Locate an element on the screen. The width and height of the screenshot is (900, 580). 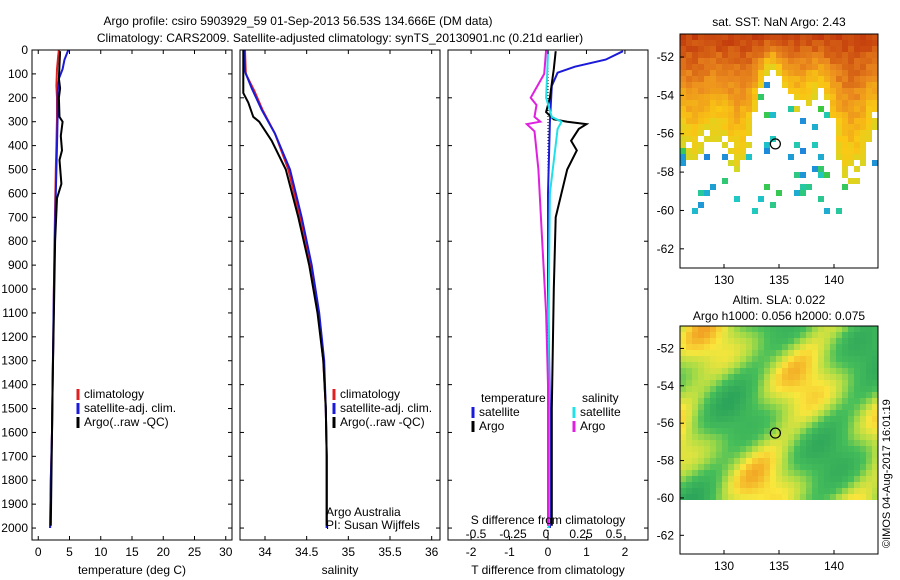
x-tick-label: 130 is located at coordinates (724, 566).